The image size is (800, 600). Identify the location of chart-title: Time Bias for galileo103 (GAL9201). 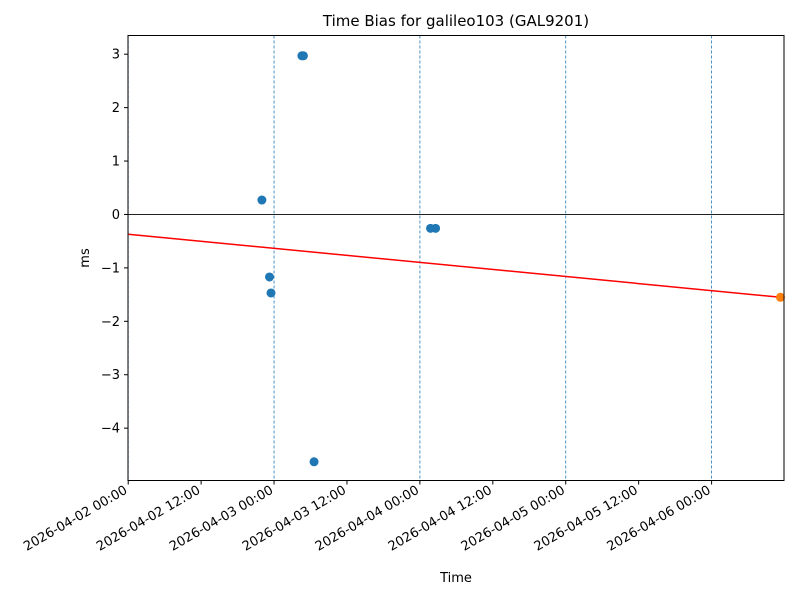
(455, 21).